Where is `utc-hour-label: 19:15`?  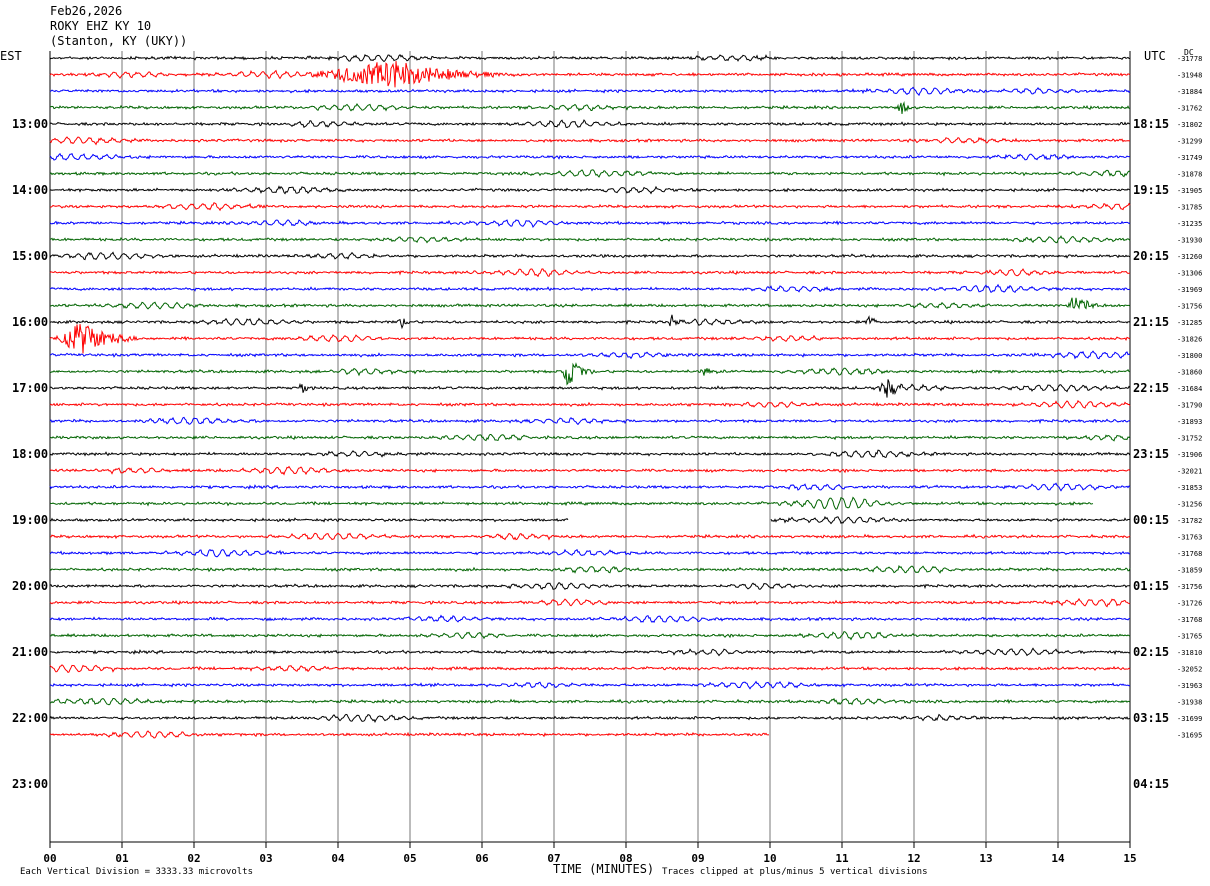
utc-hour-label: 19:15 is located at coordinates (1151, 190).